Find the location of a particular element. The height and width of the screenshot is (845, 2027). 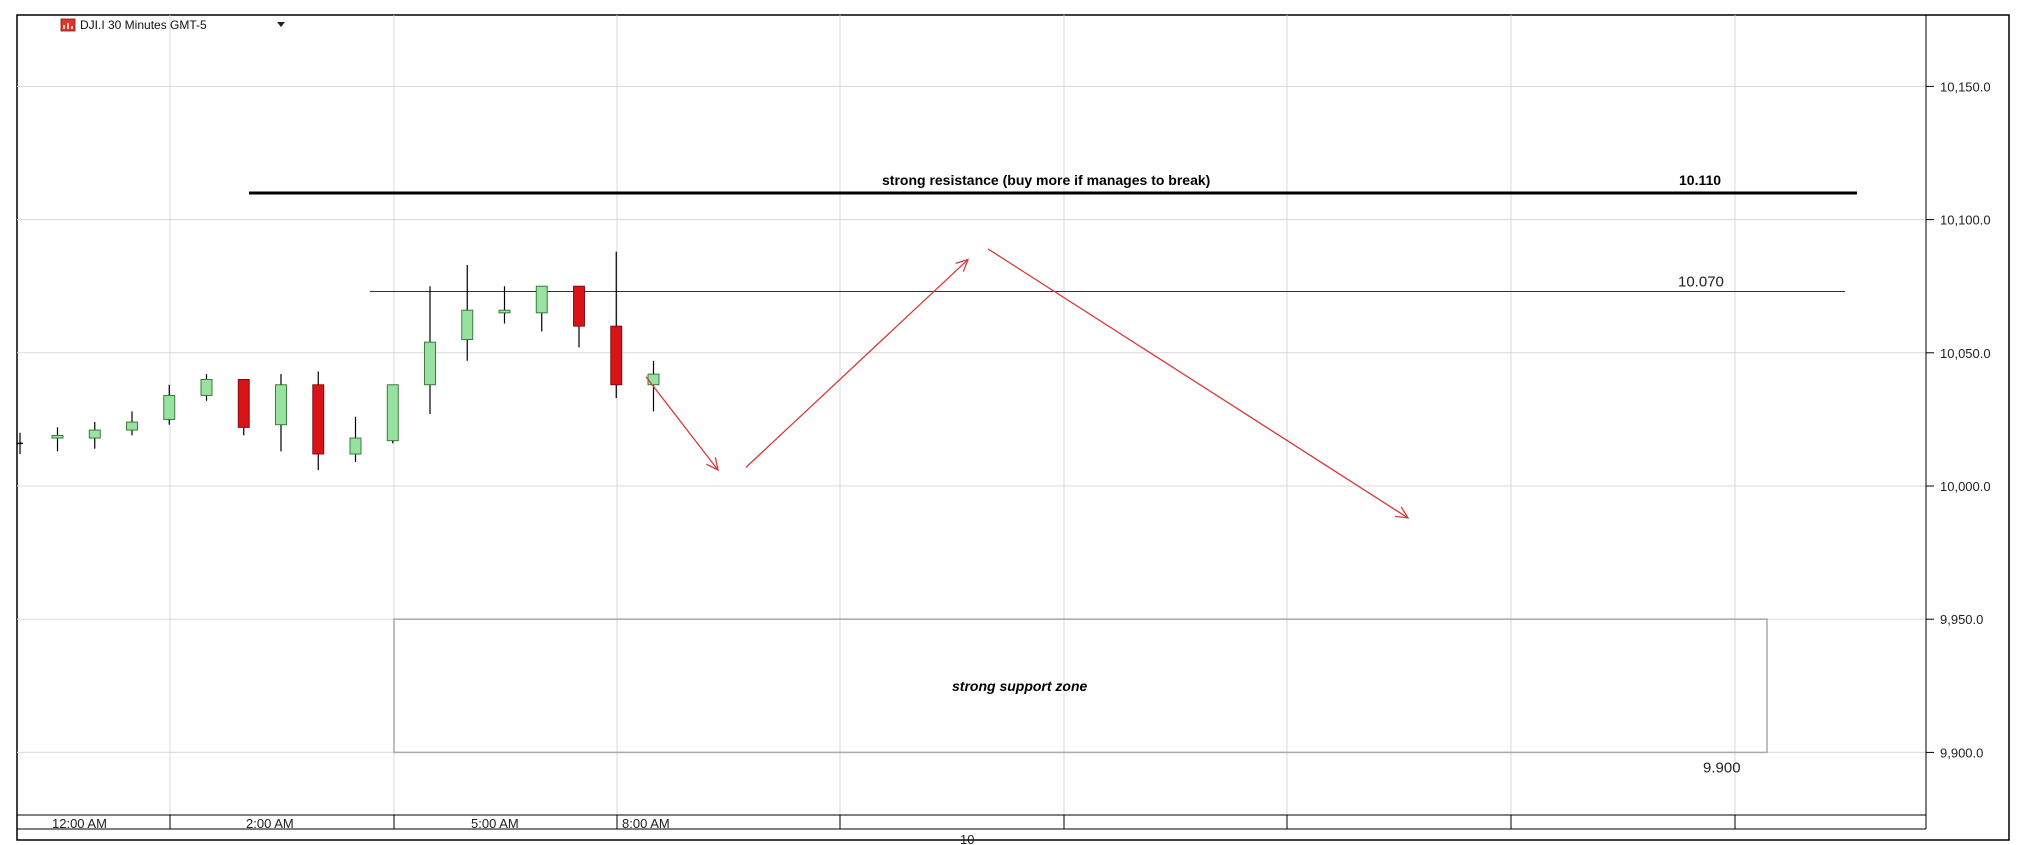

resistance-level-label: 10.110 is located at coordinates (1700, 180).